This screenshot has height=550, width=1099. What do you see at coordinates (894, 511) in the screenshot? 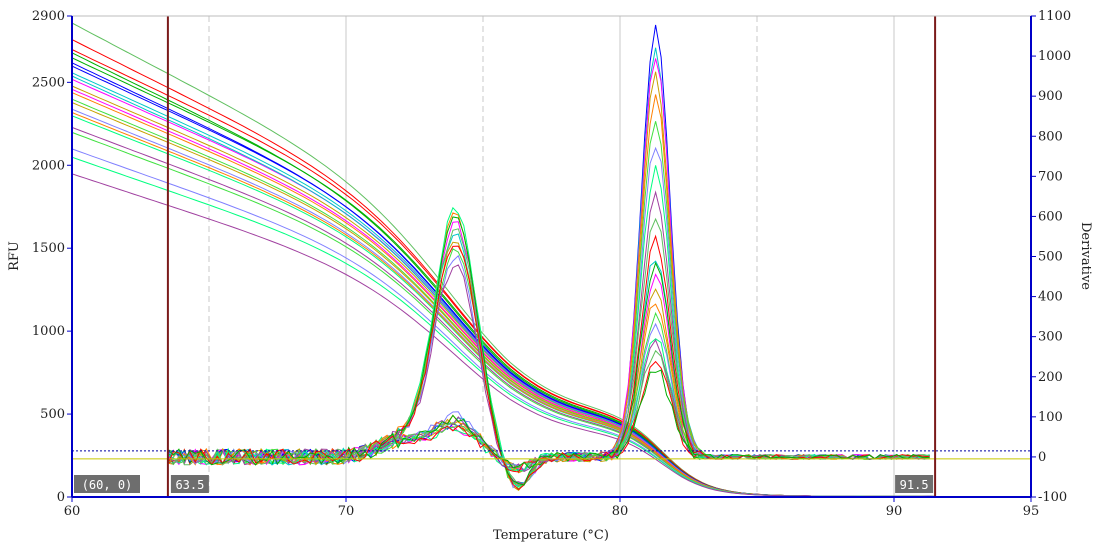
I see `x-tick-label: 90` at bounding box center [894, 511].